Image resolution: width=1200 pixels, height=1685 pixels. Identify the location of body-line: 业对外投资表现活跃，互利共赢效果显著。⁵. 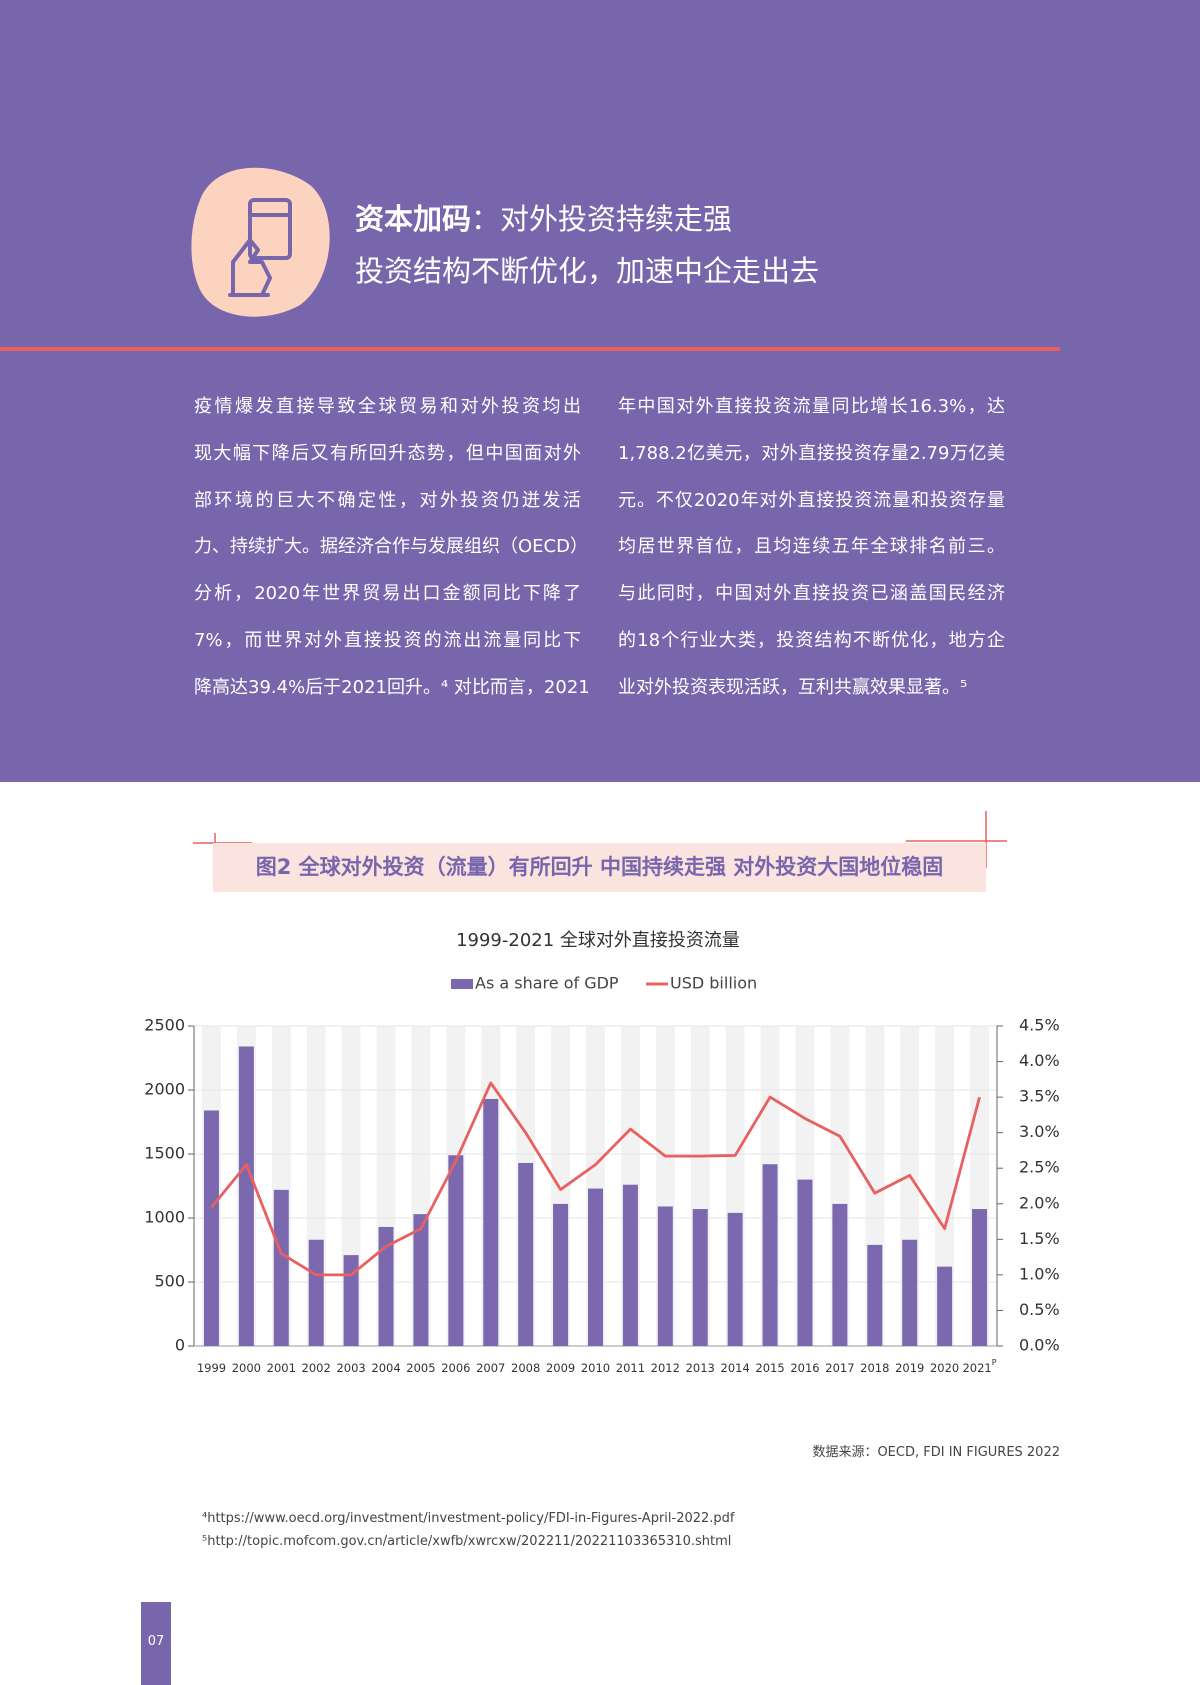
(793, 687).